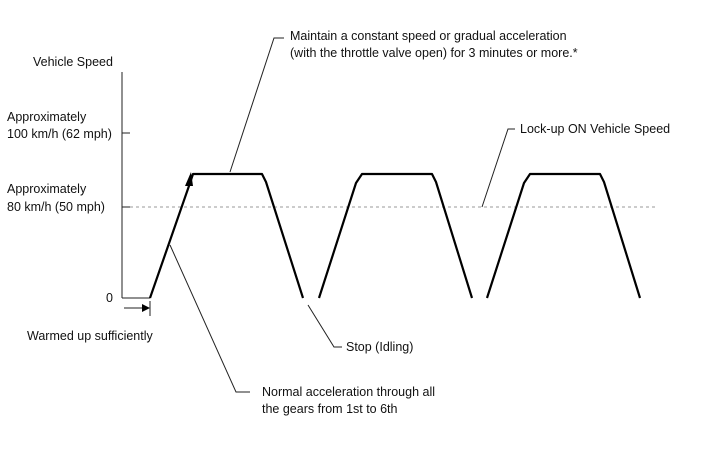  What do you see at coordinates (330, 409) in the screenshot?
I see `normal-accel-label-2: the gears from 1st to 6th` at bounding box center [330, 409].